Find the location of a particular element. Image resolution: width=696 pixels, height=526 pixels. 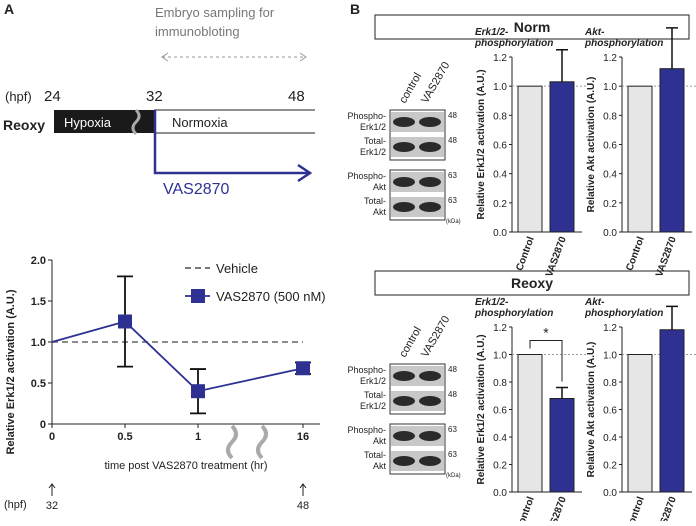

panel-label: B is located at coordinates (355, 9).